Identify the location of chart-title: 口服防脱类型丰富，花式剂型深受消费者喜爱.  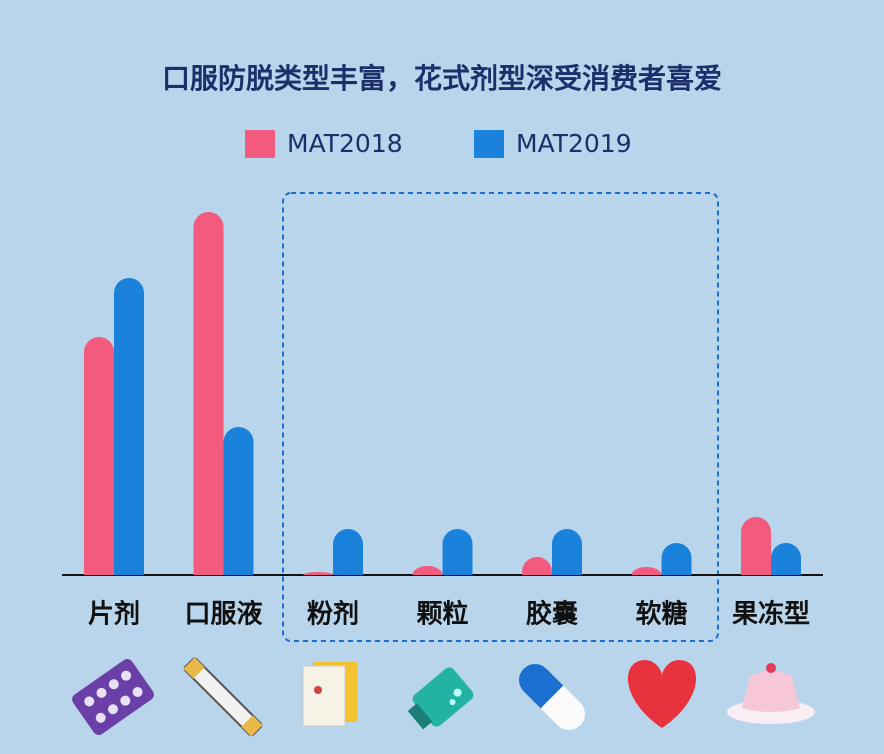
(442, 78).